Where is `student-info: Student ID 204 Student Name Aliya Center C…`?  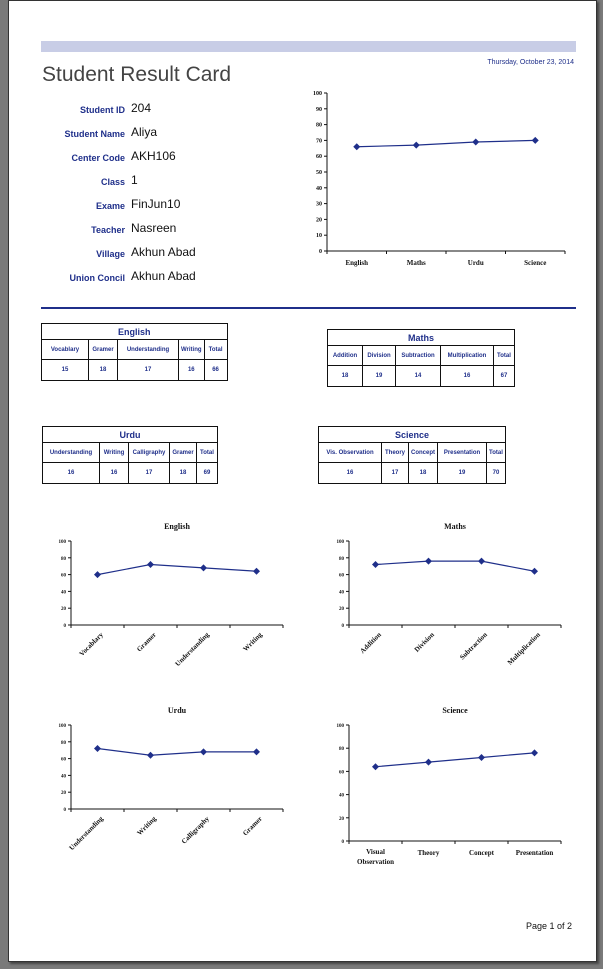 student-info: Student ID 204 Student Name Aliya Center C… is located at coordinates (129, 197).